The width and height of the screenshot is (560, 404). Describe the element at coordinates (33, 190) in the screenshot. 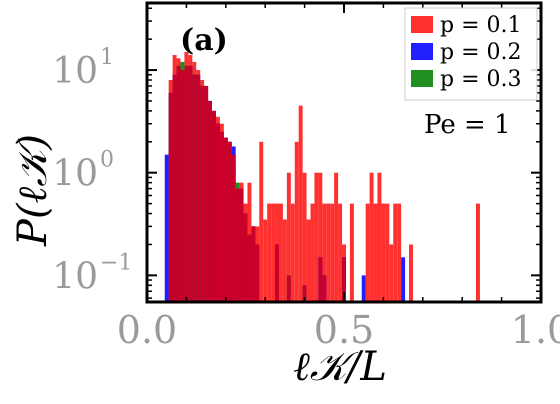

I see `y-axis-label: P(ℓ𝒦)` at that location.